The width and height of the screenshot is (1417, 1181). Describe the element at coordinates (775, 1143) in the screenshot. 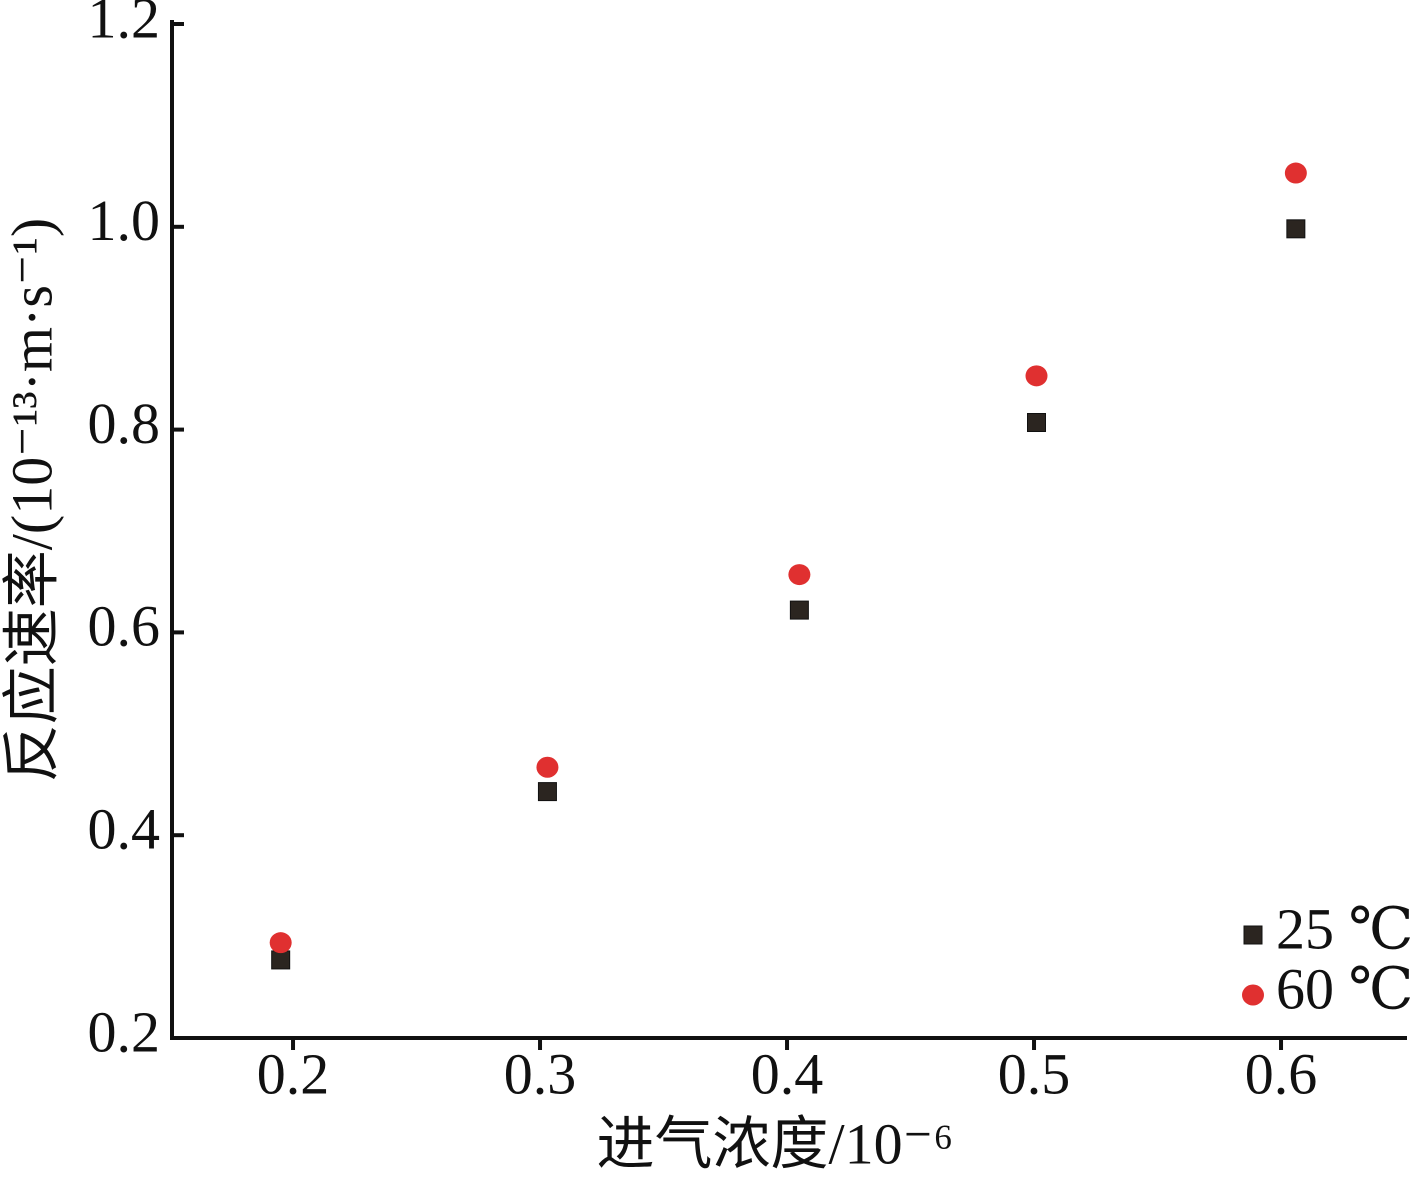

I see `x-axis-label: 进气浓度/10⁻⁶` at that location.